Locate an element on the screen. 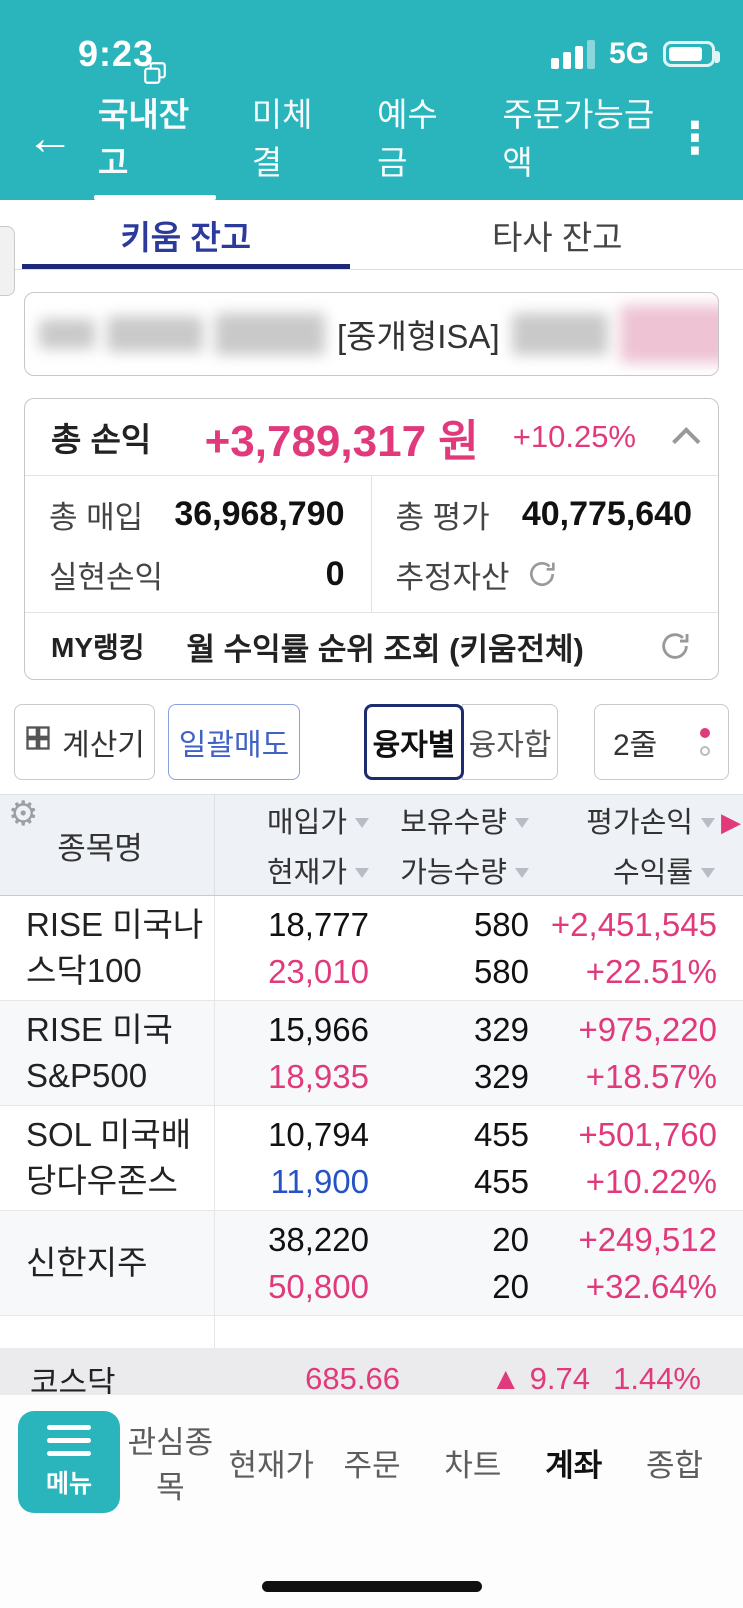  calculator-button: 계산기 is located at coordinates (84, 742).